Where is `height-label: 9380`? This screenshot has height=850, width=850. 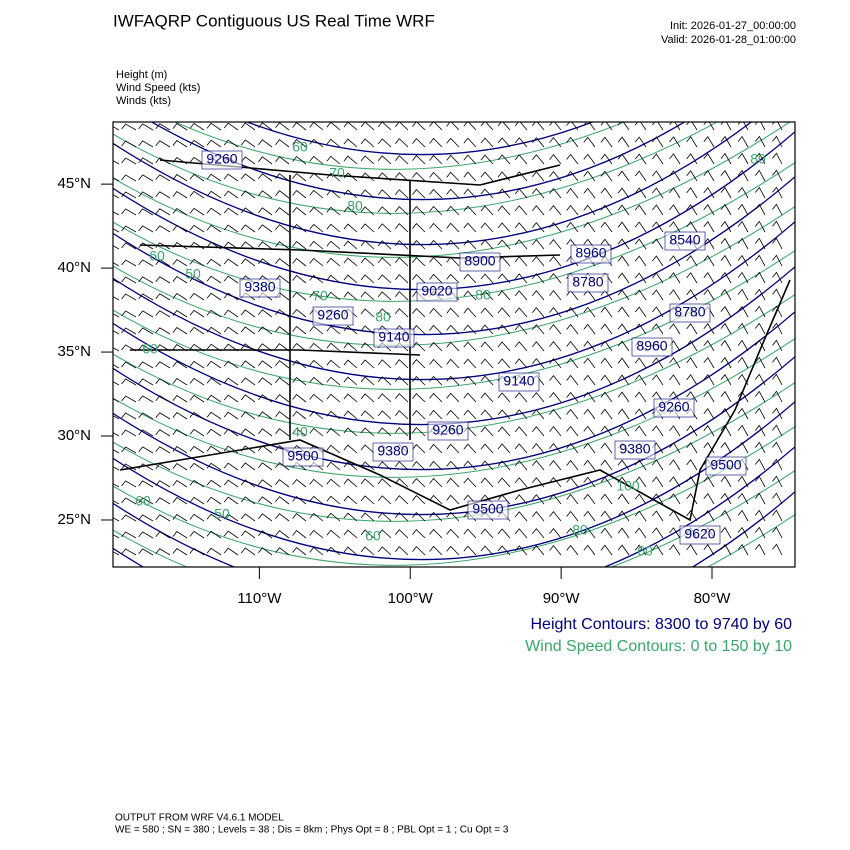
height-label: 9380 is located at coordinates (392, 451).